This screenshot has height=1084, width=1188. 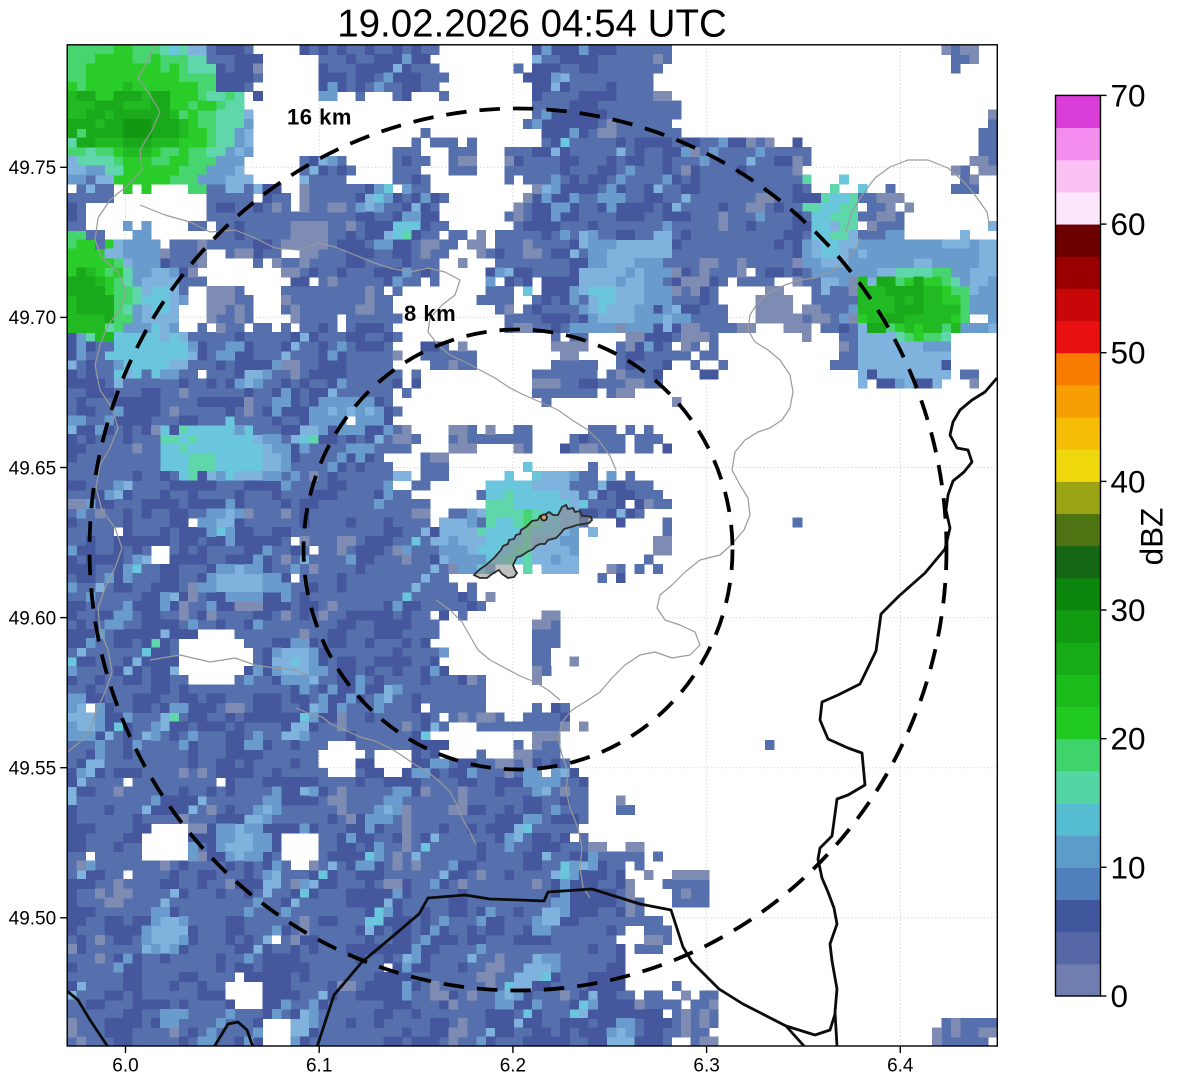 What do you see at coordinates (33, 769) in the screenshot?
I see `svg-text: 49.55` at bounding box center [33, 769].